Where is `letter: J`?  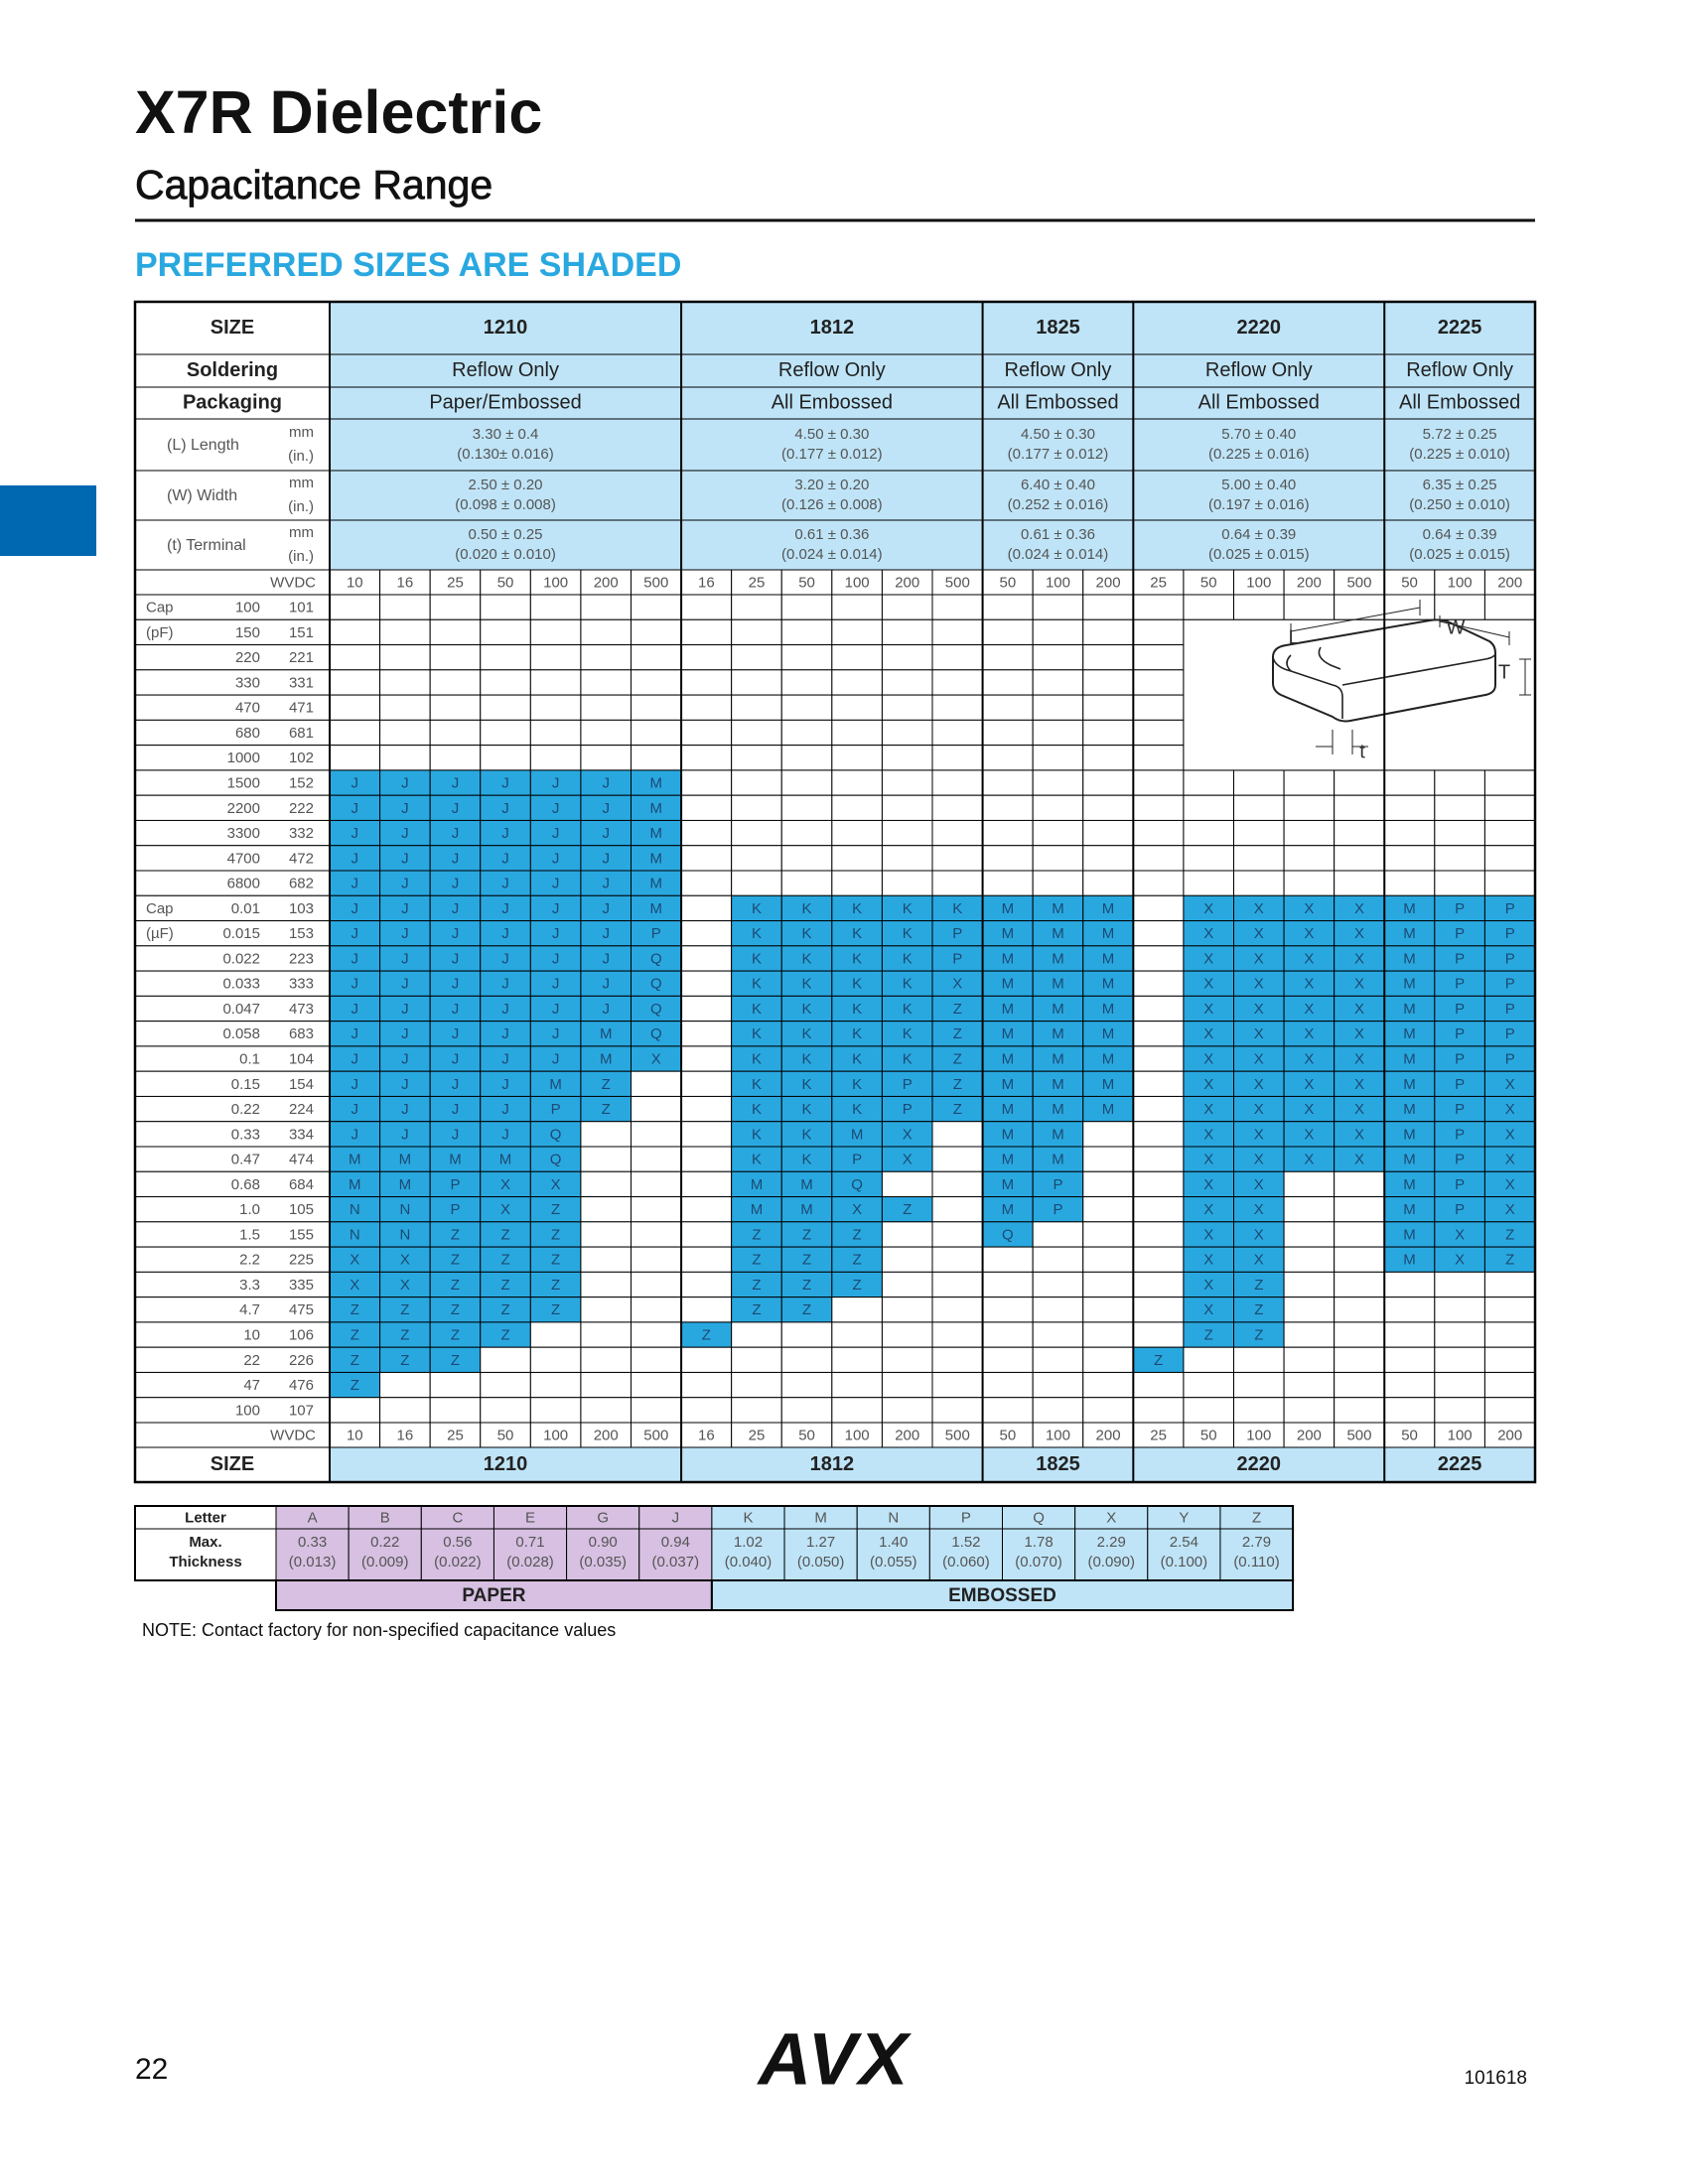
letter: J is located at coordinates (676, 1517).